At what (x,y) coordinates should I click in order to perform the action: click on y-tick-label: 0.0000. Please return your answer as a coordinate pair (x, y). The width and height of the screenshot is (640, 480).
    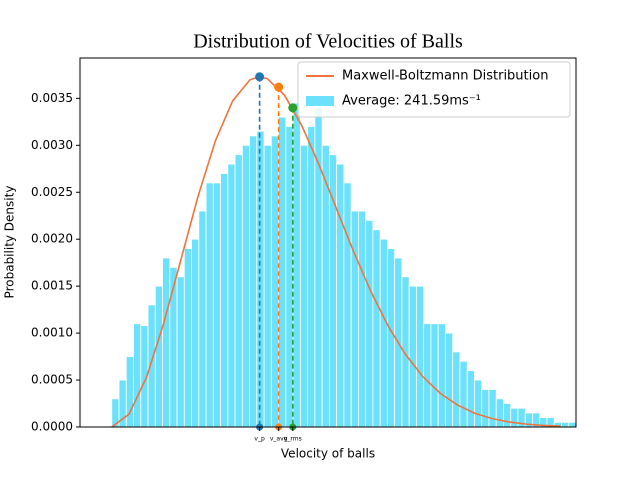
    Looking at the image, I should click on (52, 427).